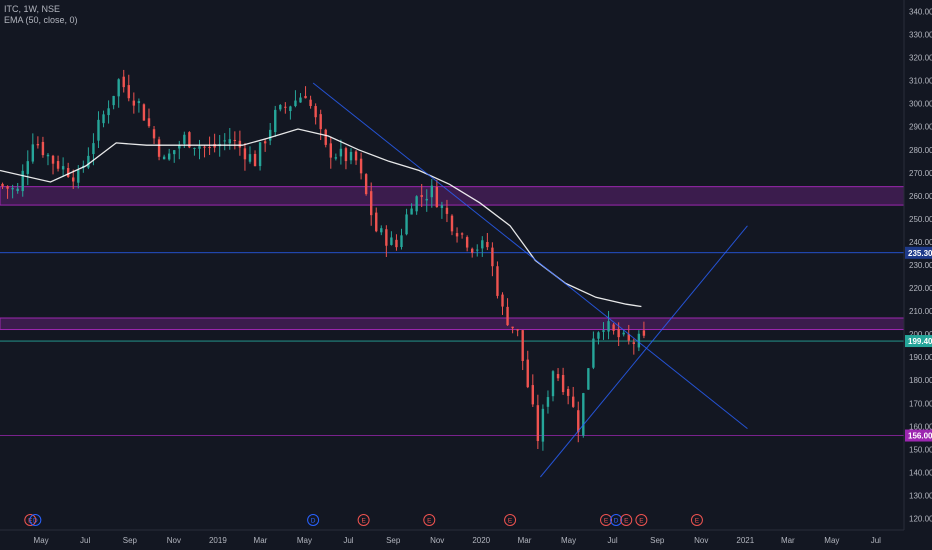  What do you see at coordinates (920, 35) in the screenshot?
I see `y-tick-label: 330.00` at bounding box center [920, 35].